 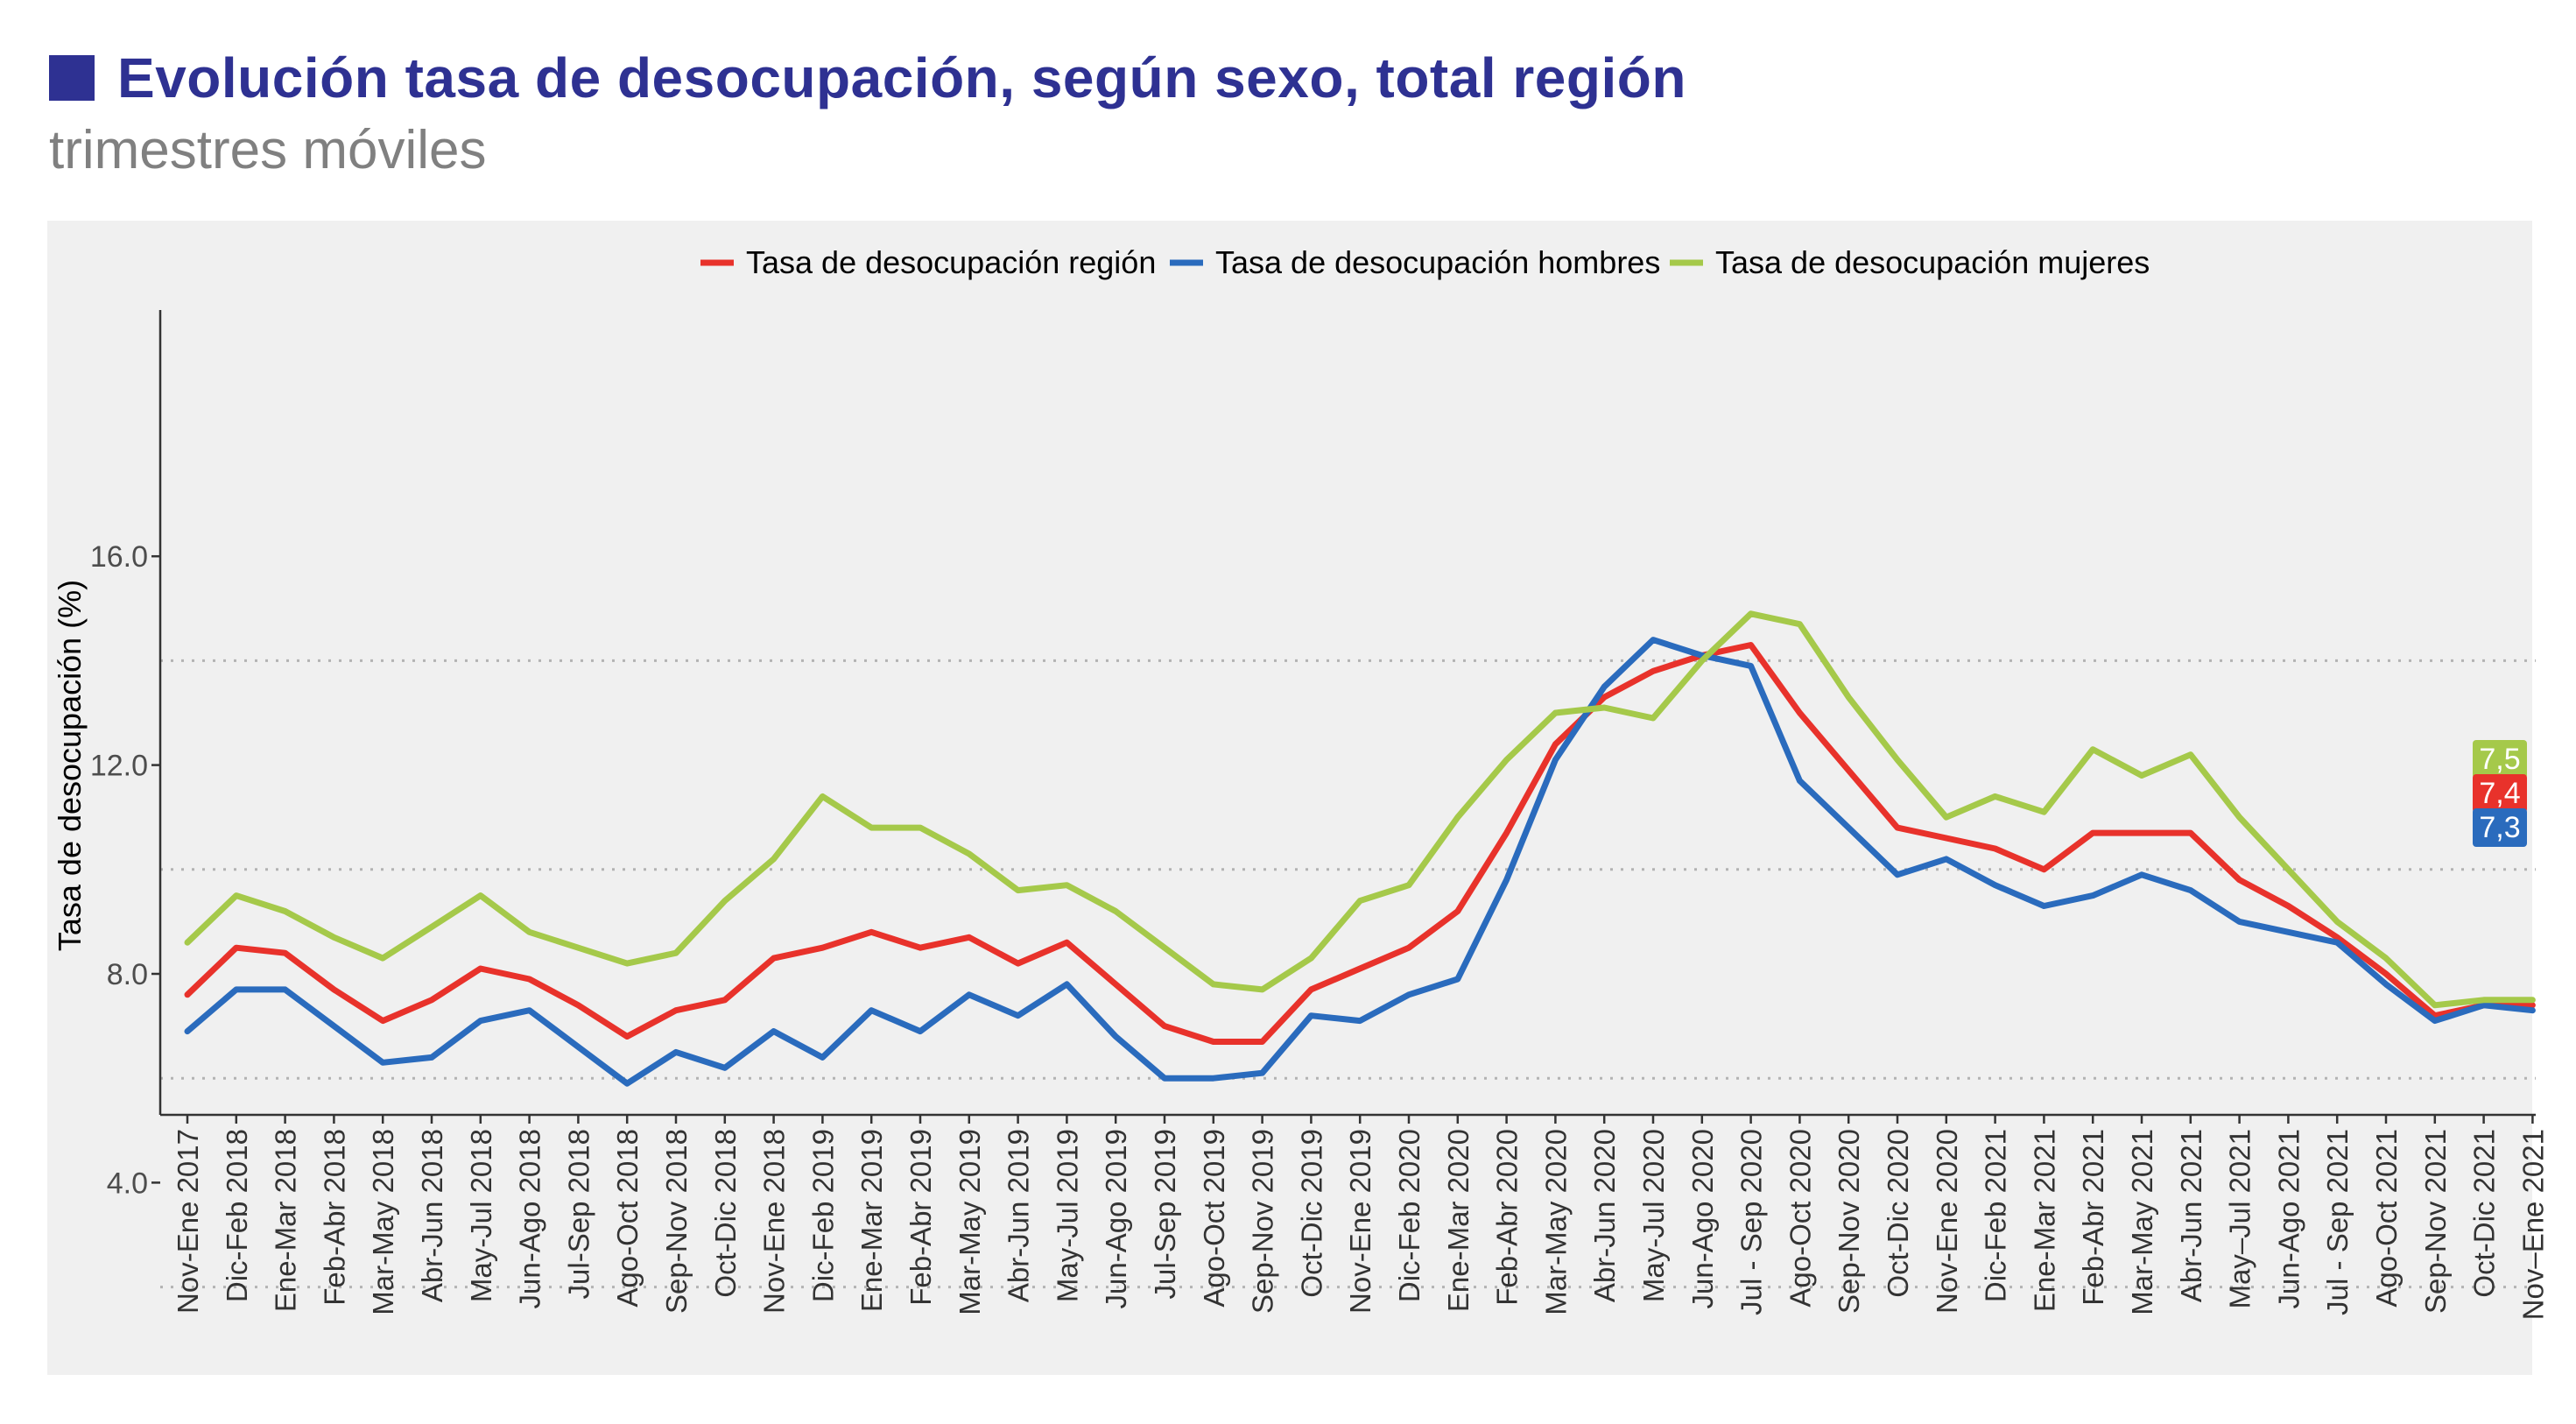 What do you see at coordinates (2191, 1215) in the screenshot?
I see `x-tick-label: Abr-Jun 2021` at bounding box center [2191, 1215].